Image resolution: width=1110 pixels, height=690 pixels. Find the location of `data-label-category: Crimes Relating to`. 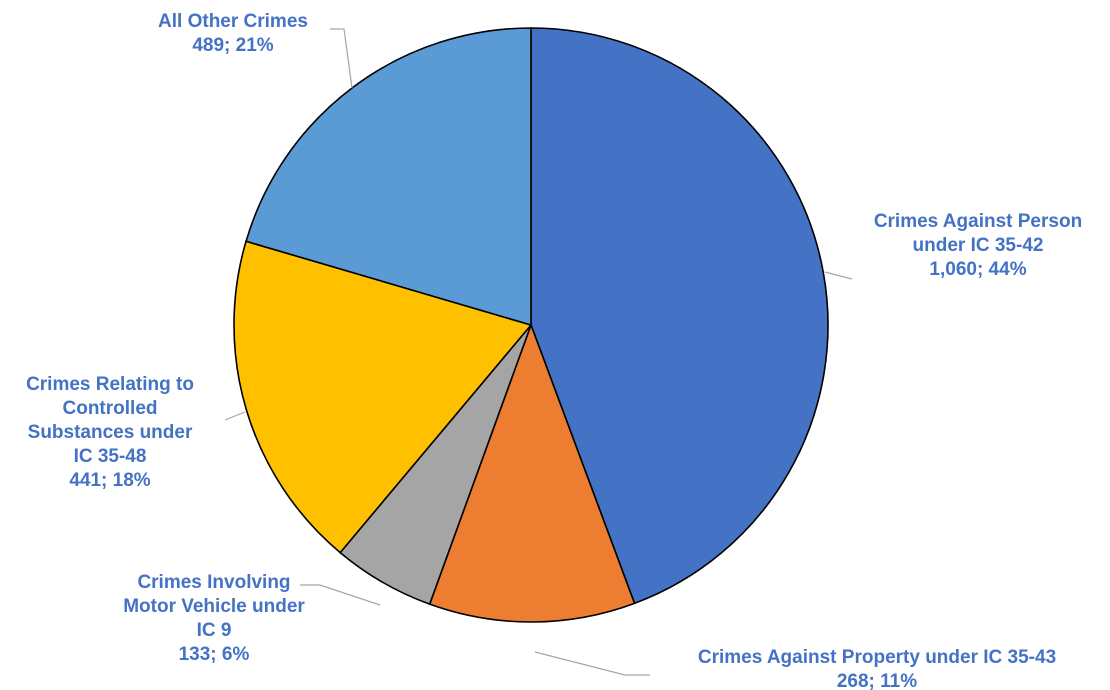

data-label-category: Crimes Relating to is located at coordinates (110, 384).